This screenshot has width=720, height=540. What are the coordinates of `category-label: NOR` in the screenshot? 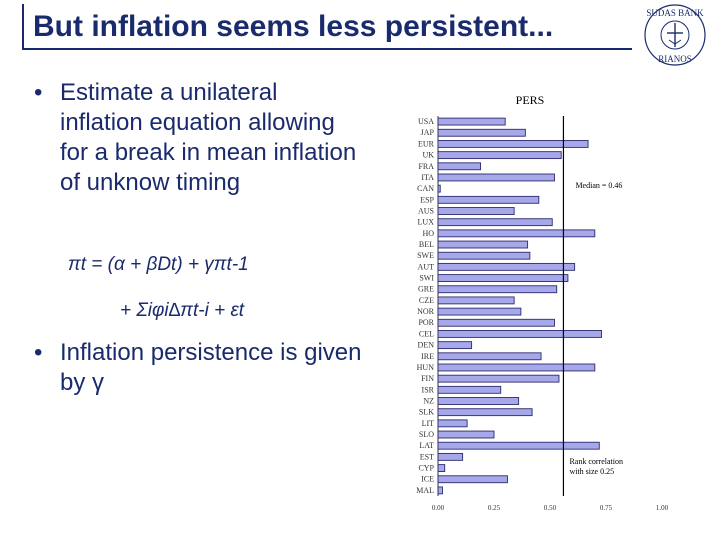 It's located at (426, 311).